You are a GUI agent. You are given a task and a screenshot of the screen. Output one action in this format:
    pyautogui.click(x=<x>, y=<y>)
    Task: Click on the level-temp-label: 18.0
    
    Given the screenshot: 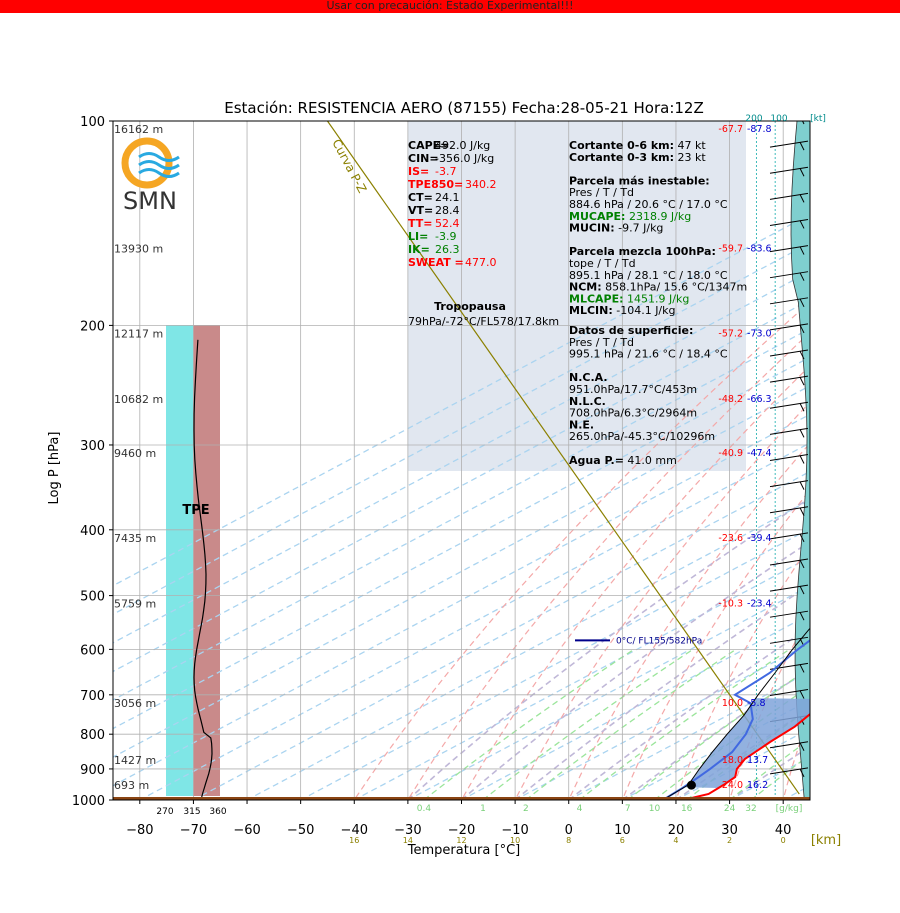 What is the action you would take?
    pyautogui.click(x=732, y=760)
    